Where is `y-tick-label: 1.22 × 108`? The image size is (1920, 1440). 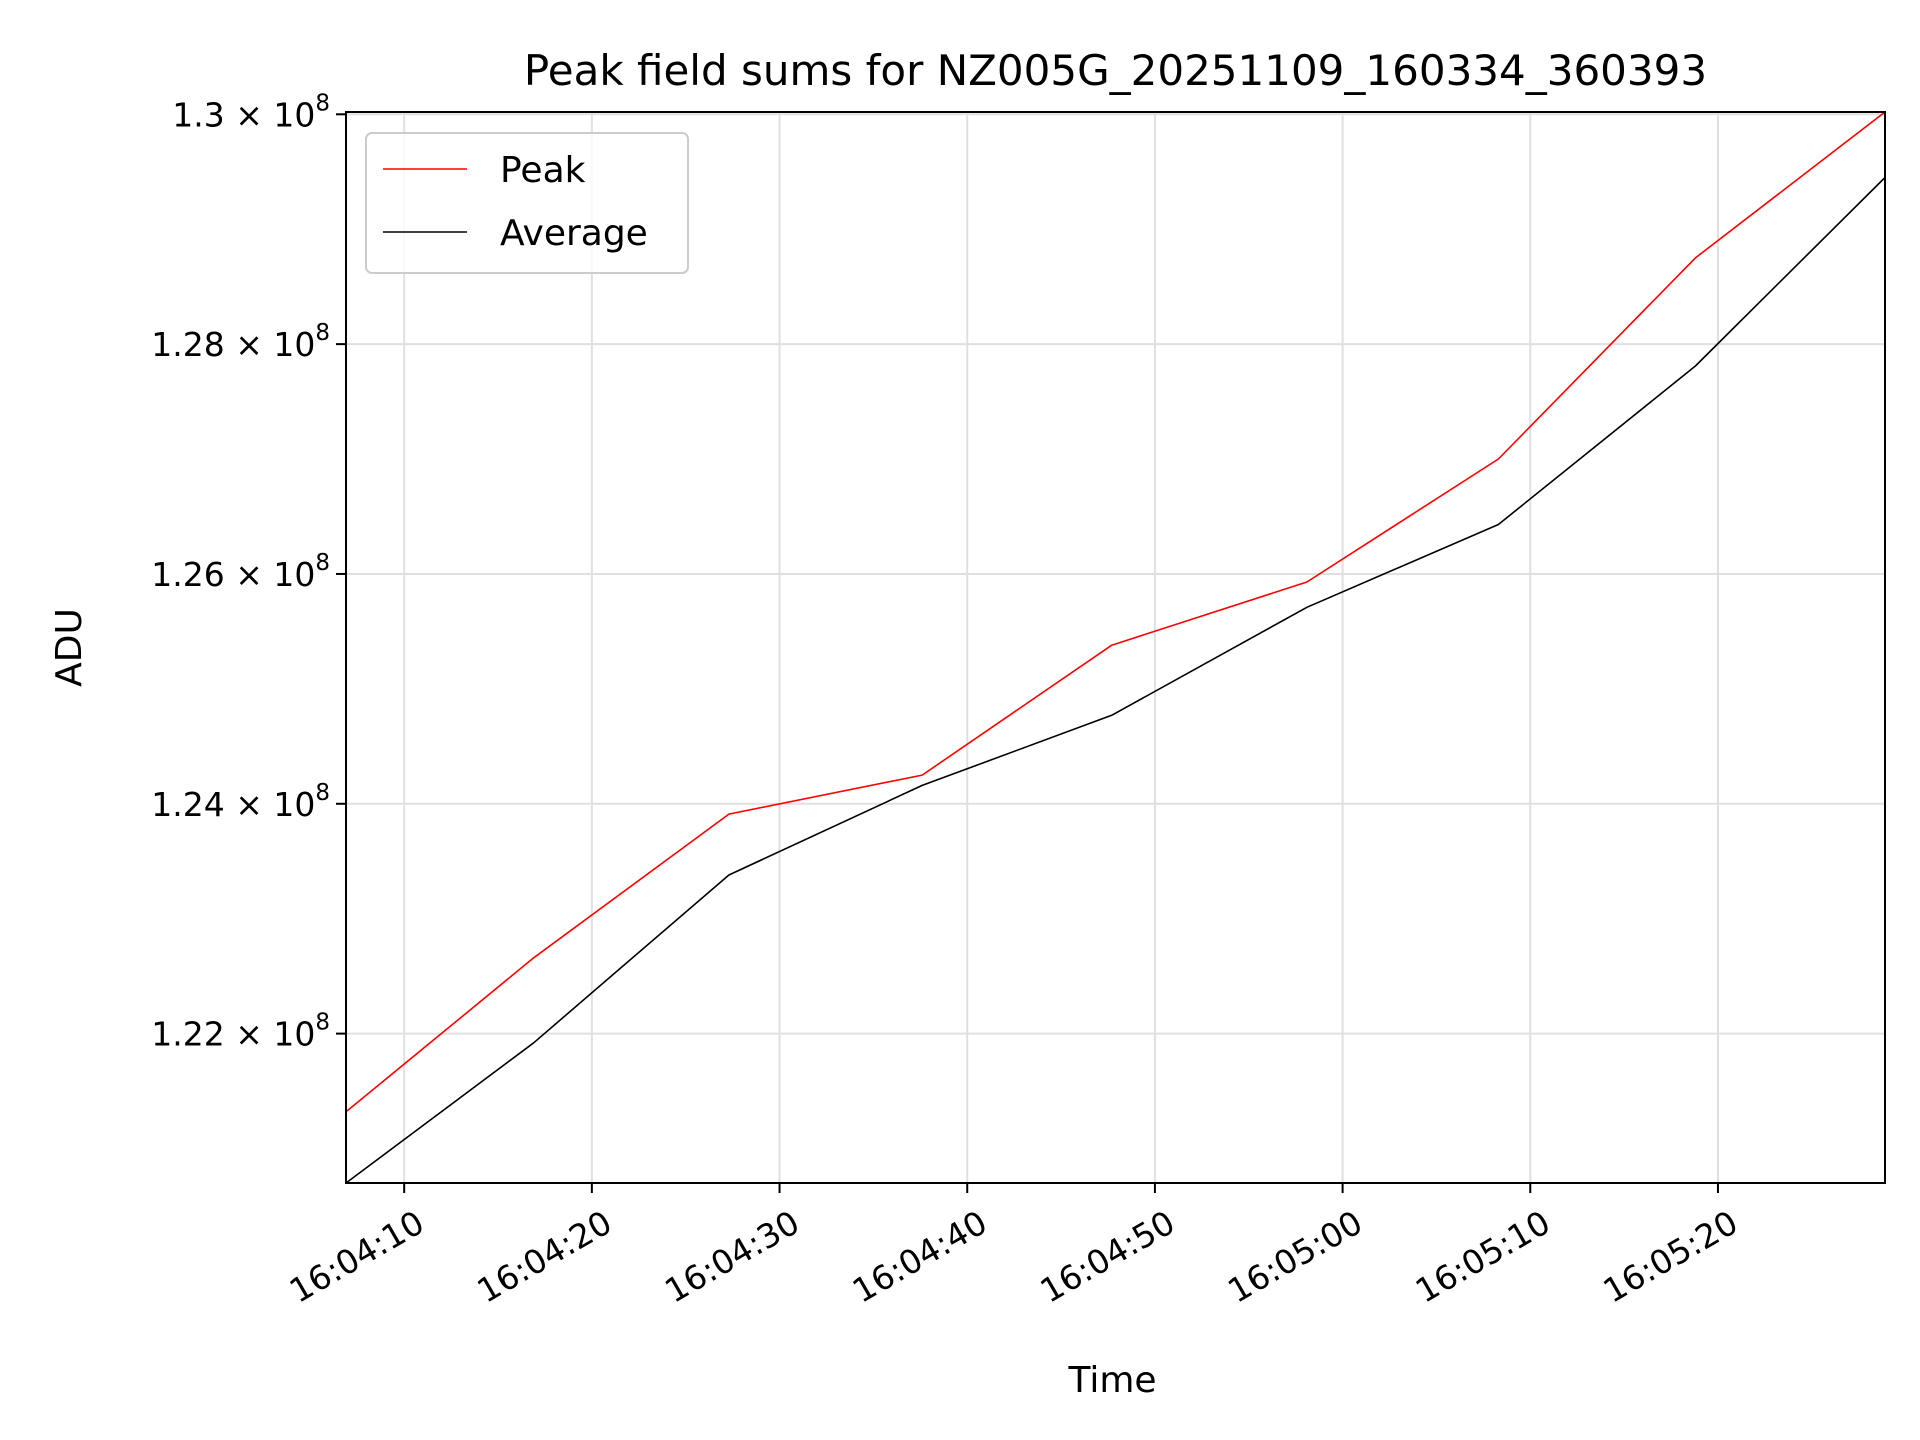
y-tick-label: 1.22 × 108 is located at coordinates (240, 1032).